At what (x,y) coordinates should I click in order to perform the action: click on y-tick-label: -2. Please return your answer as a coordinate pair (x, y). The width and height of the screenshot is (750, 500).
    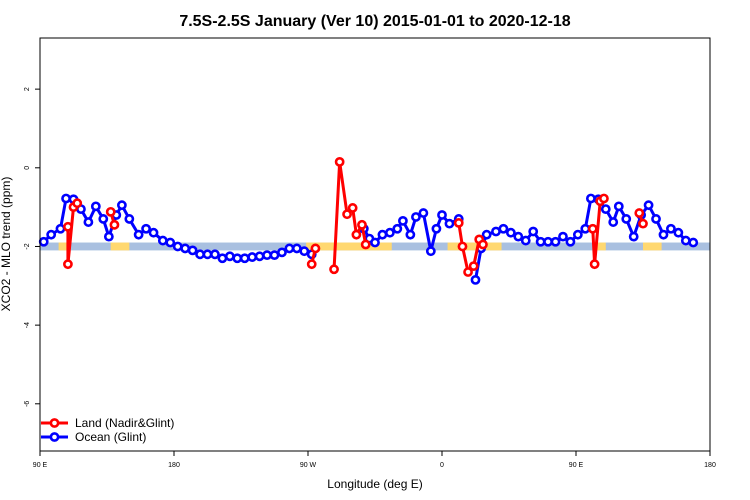
    Looking at the image, I should click on (27, 246).